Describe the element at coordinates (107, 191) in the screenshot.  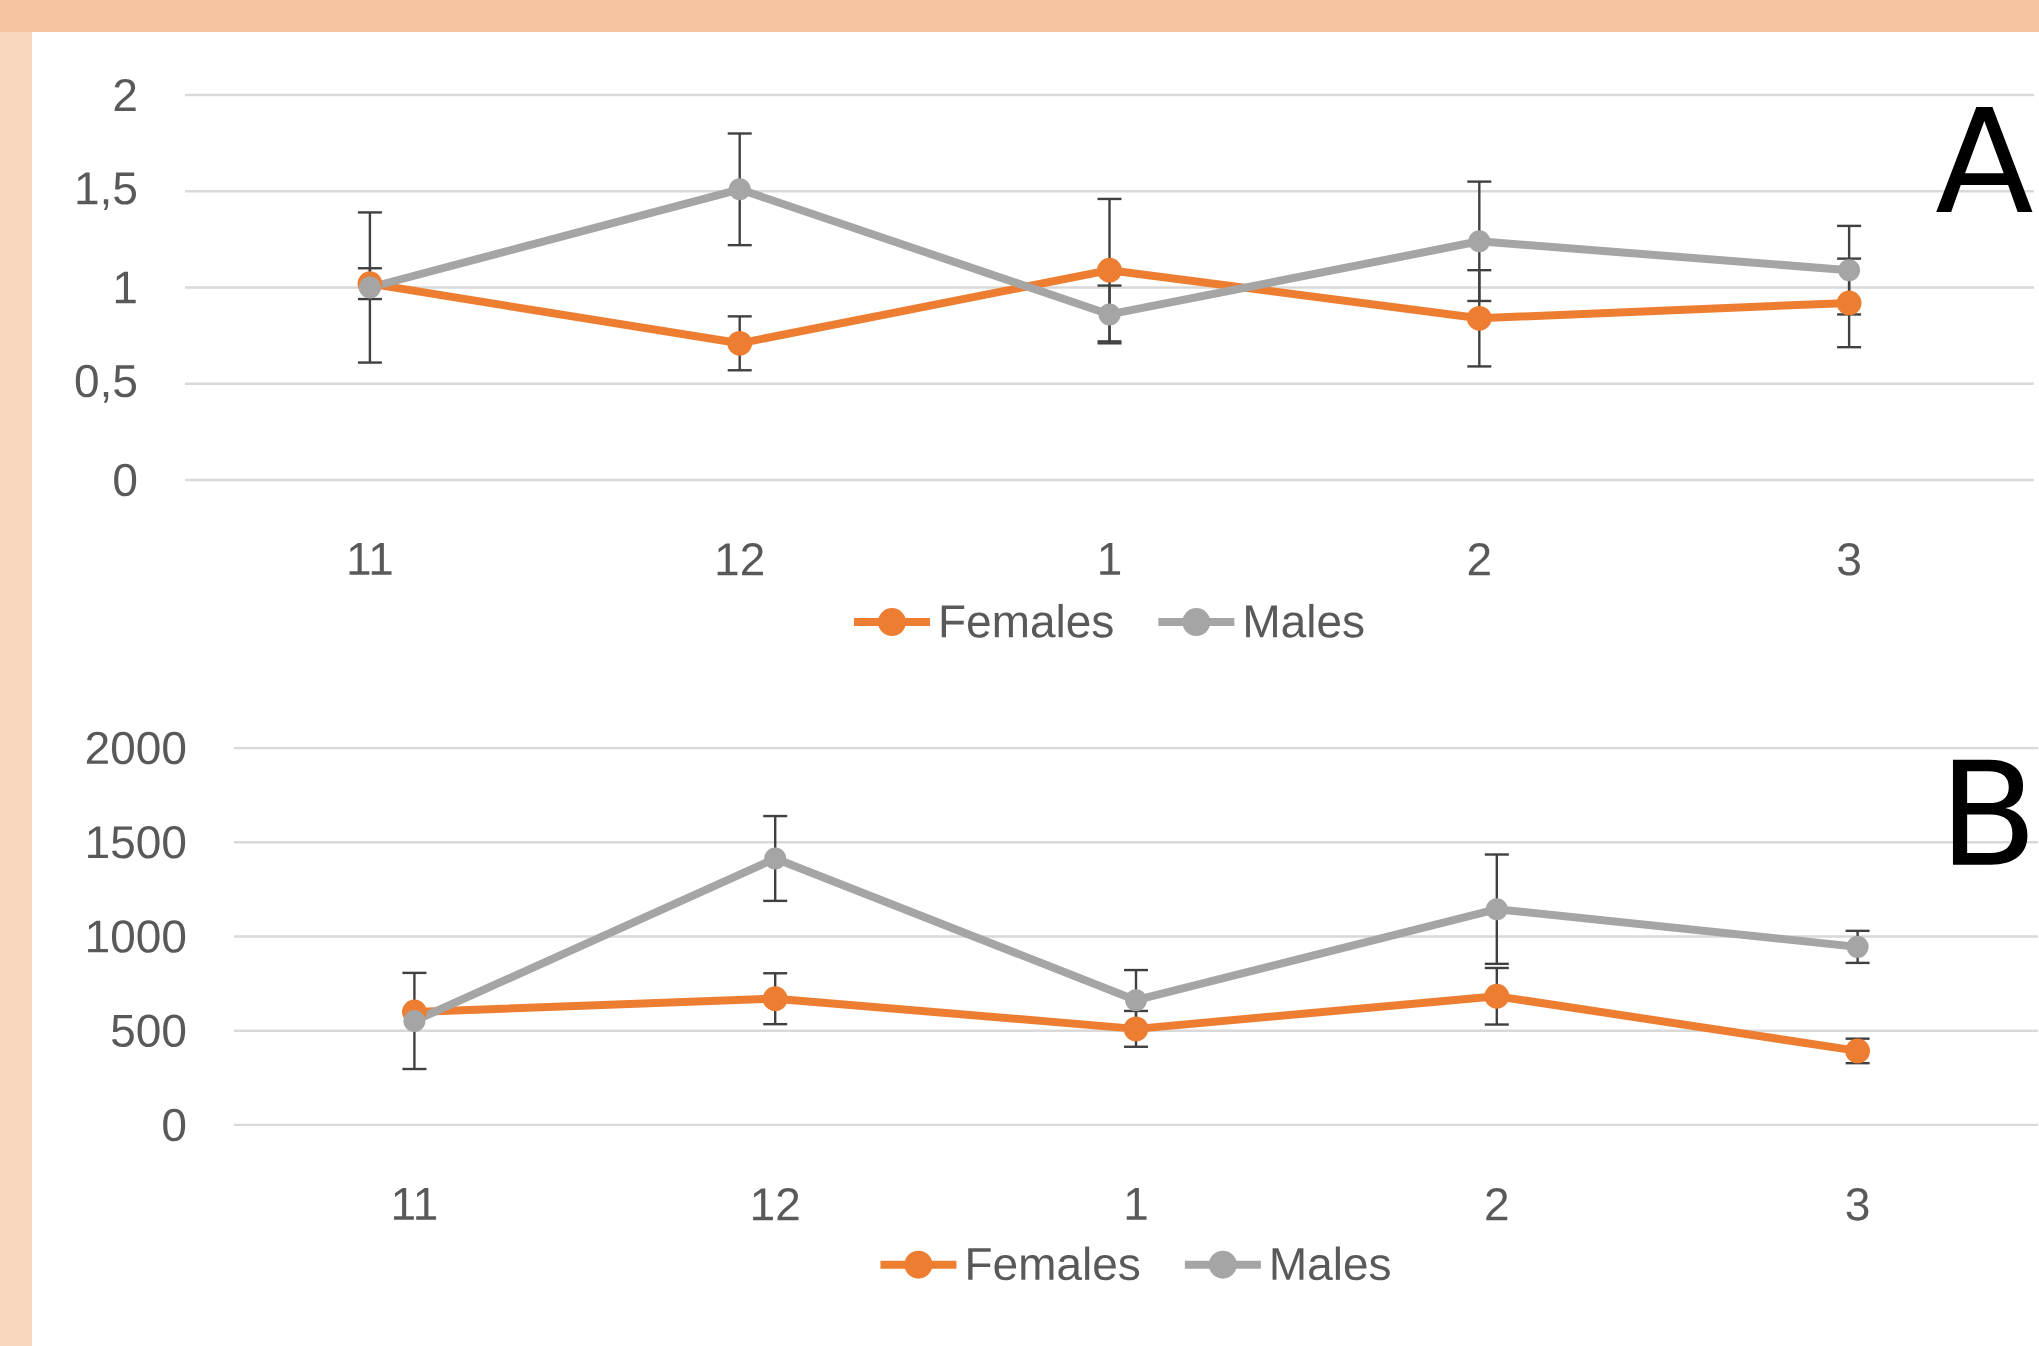
I see `y-tick-label: 1,5` at that location.